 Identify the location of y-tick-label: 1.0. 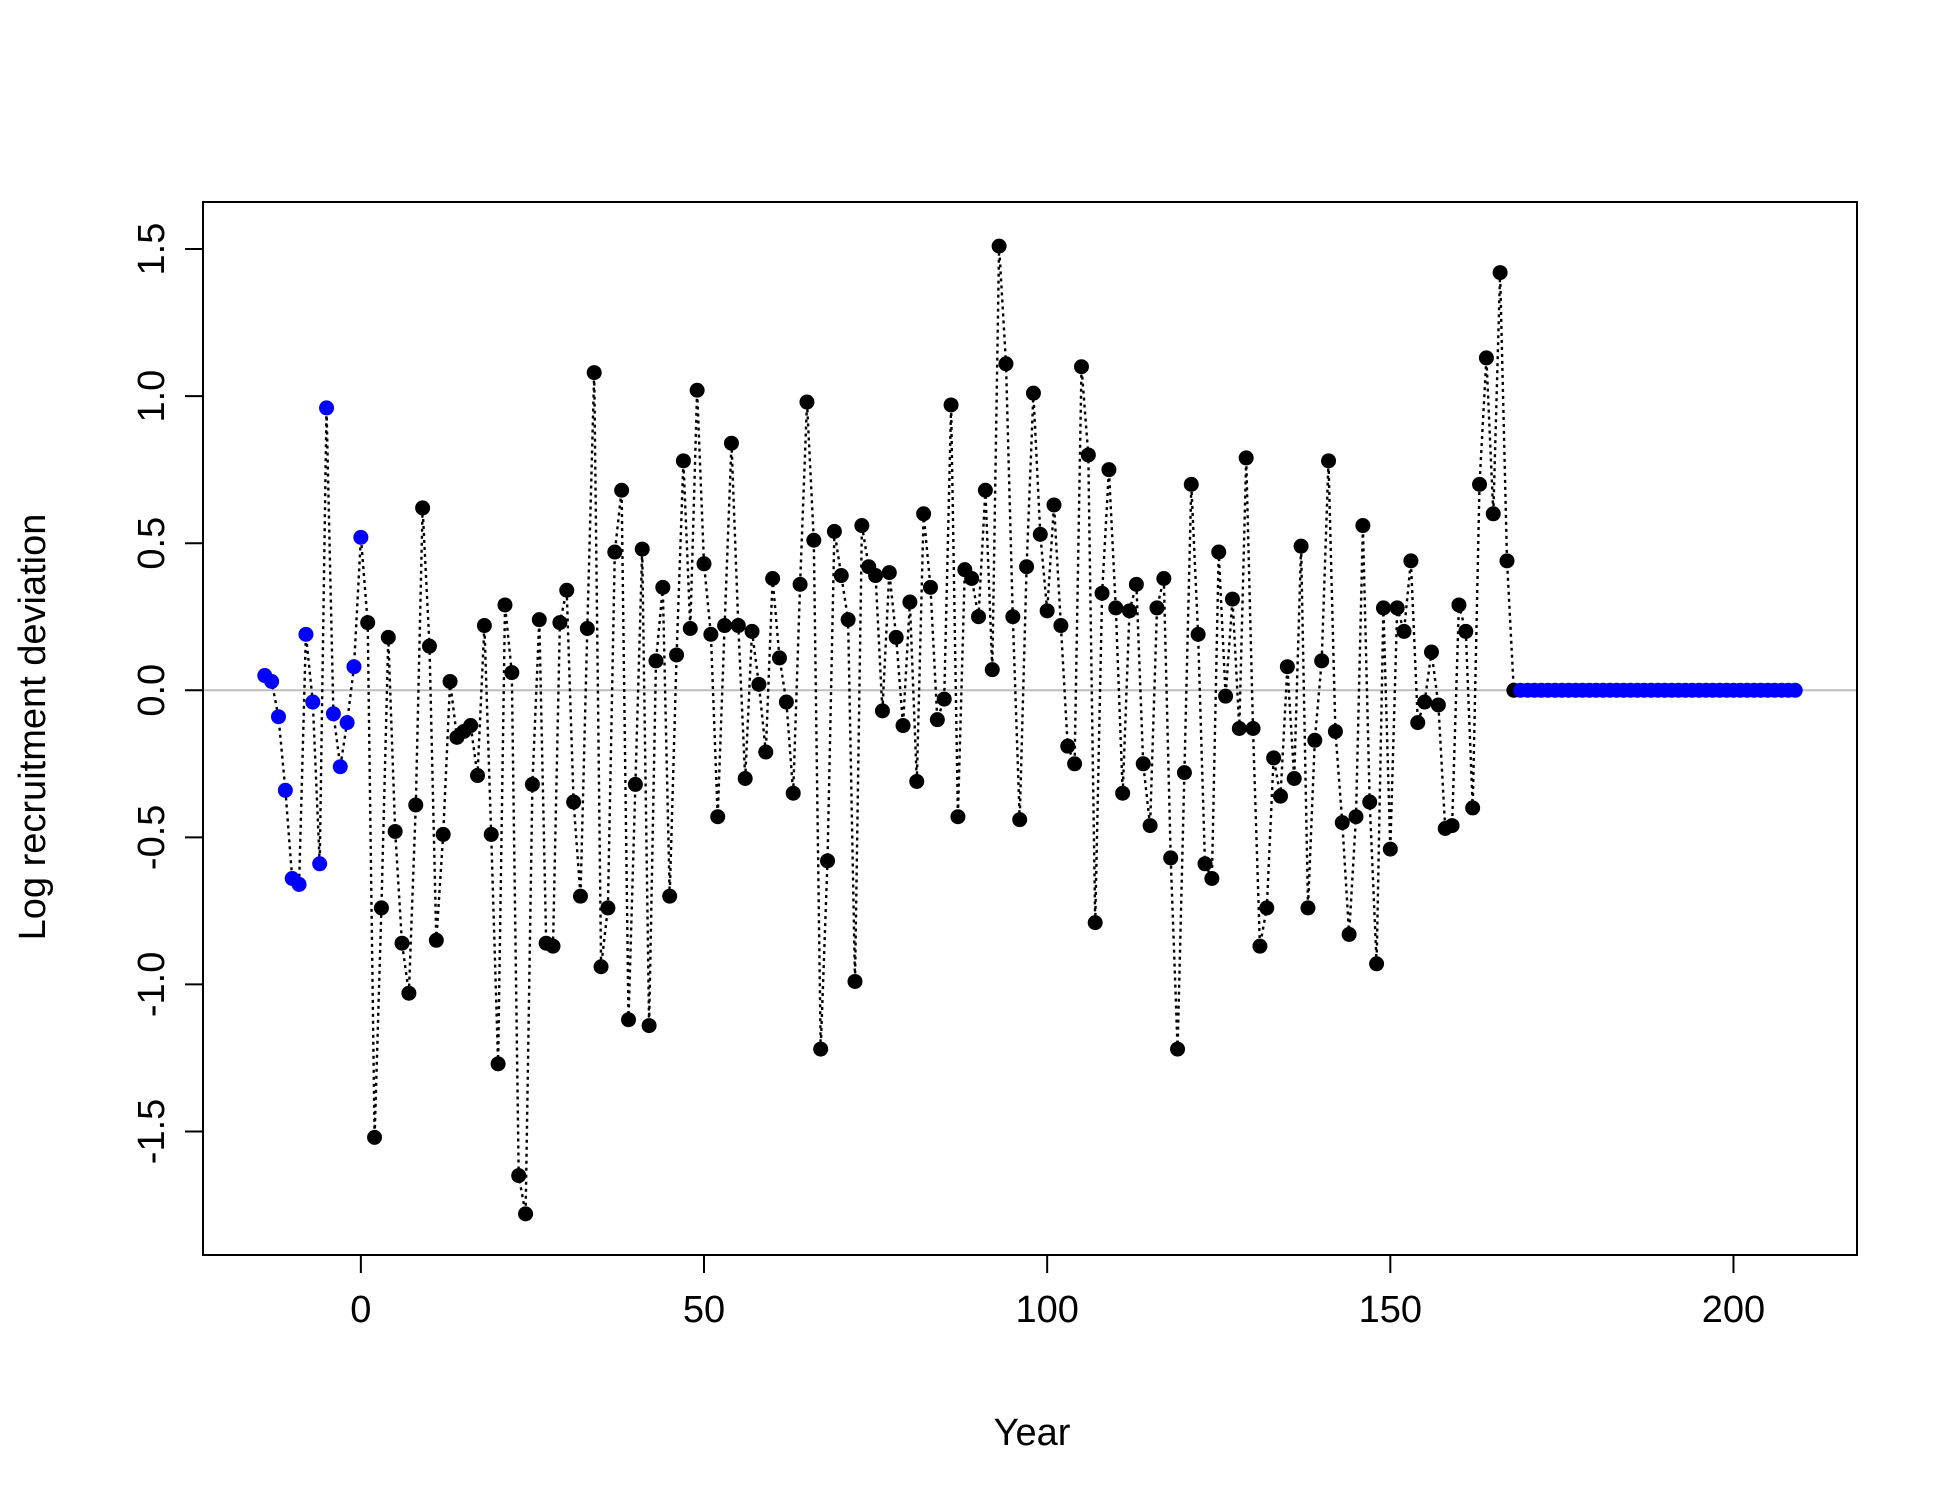
(152, 396).